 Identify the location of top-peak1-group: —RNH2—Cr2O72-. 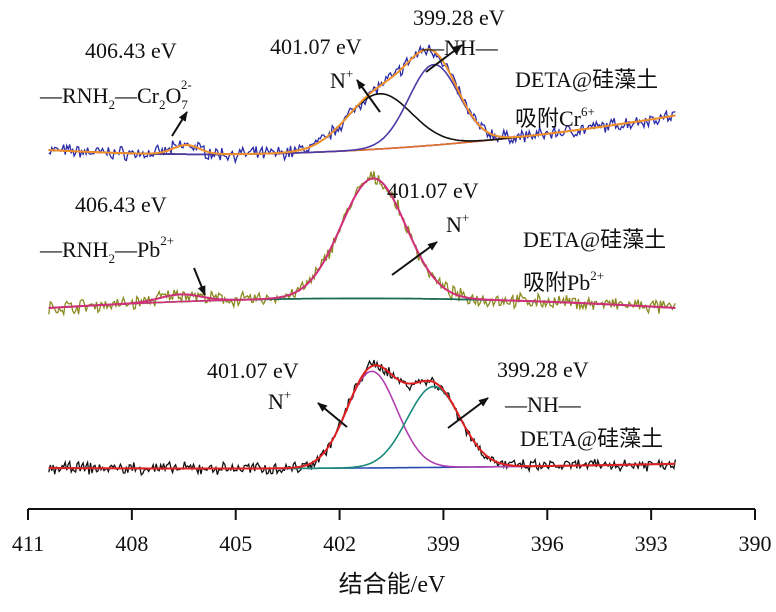
(115, 94).